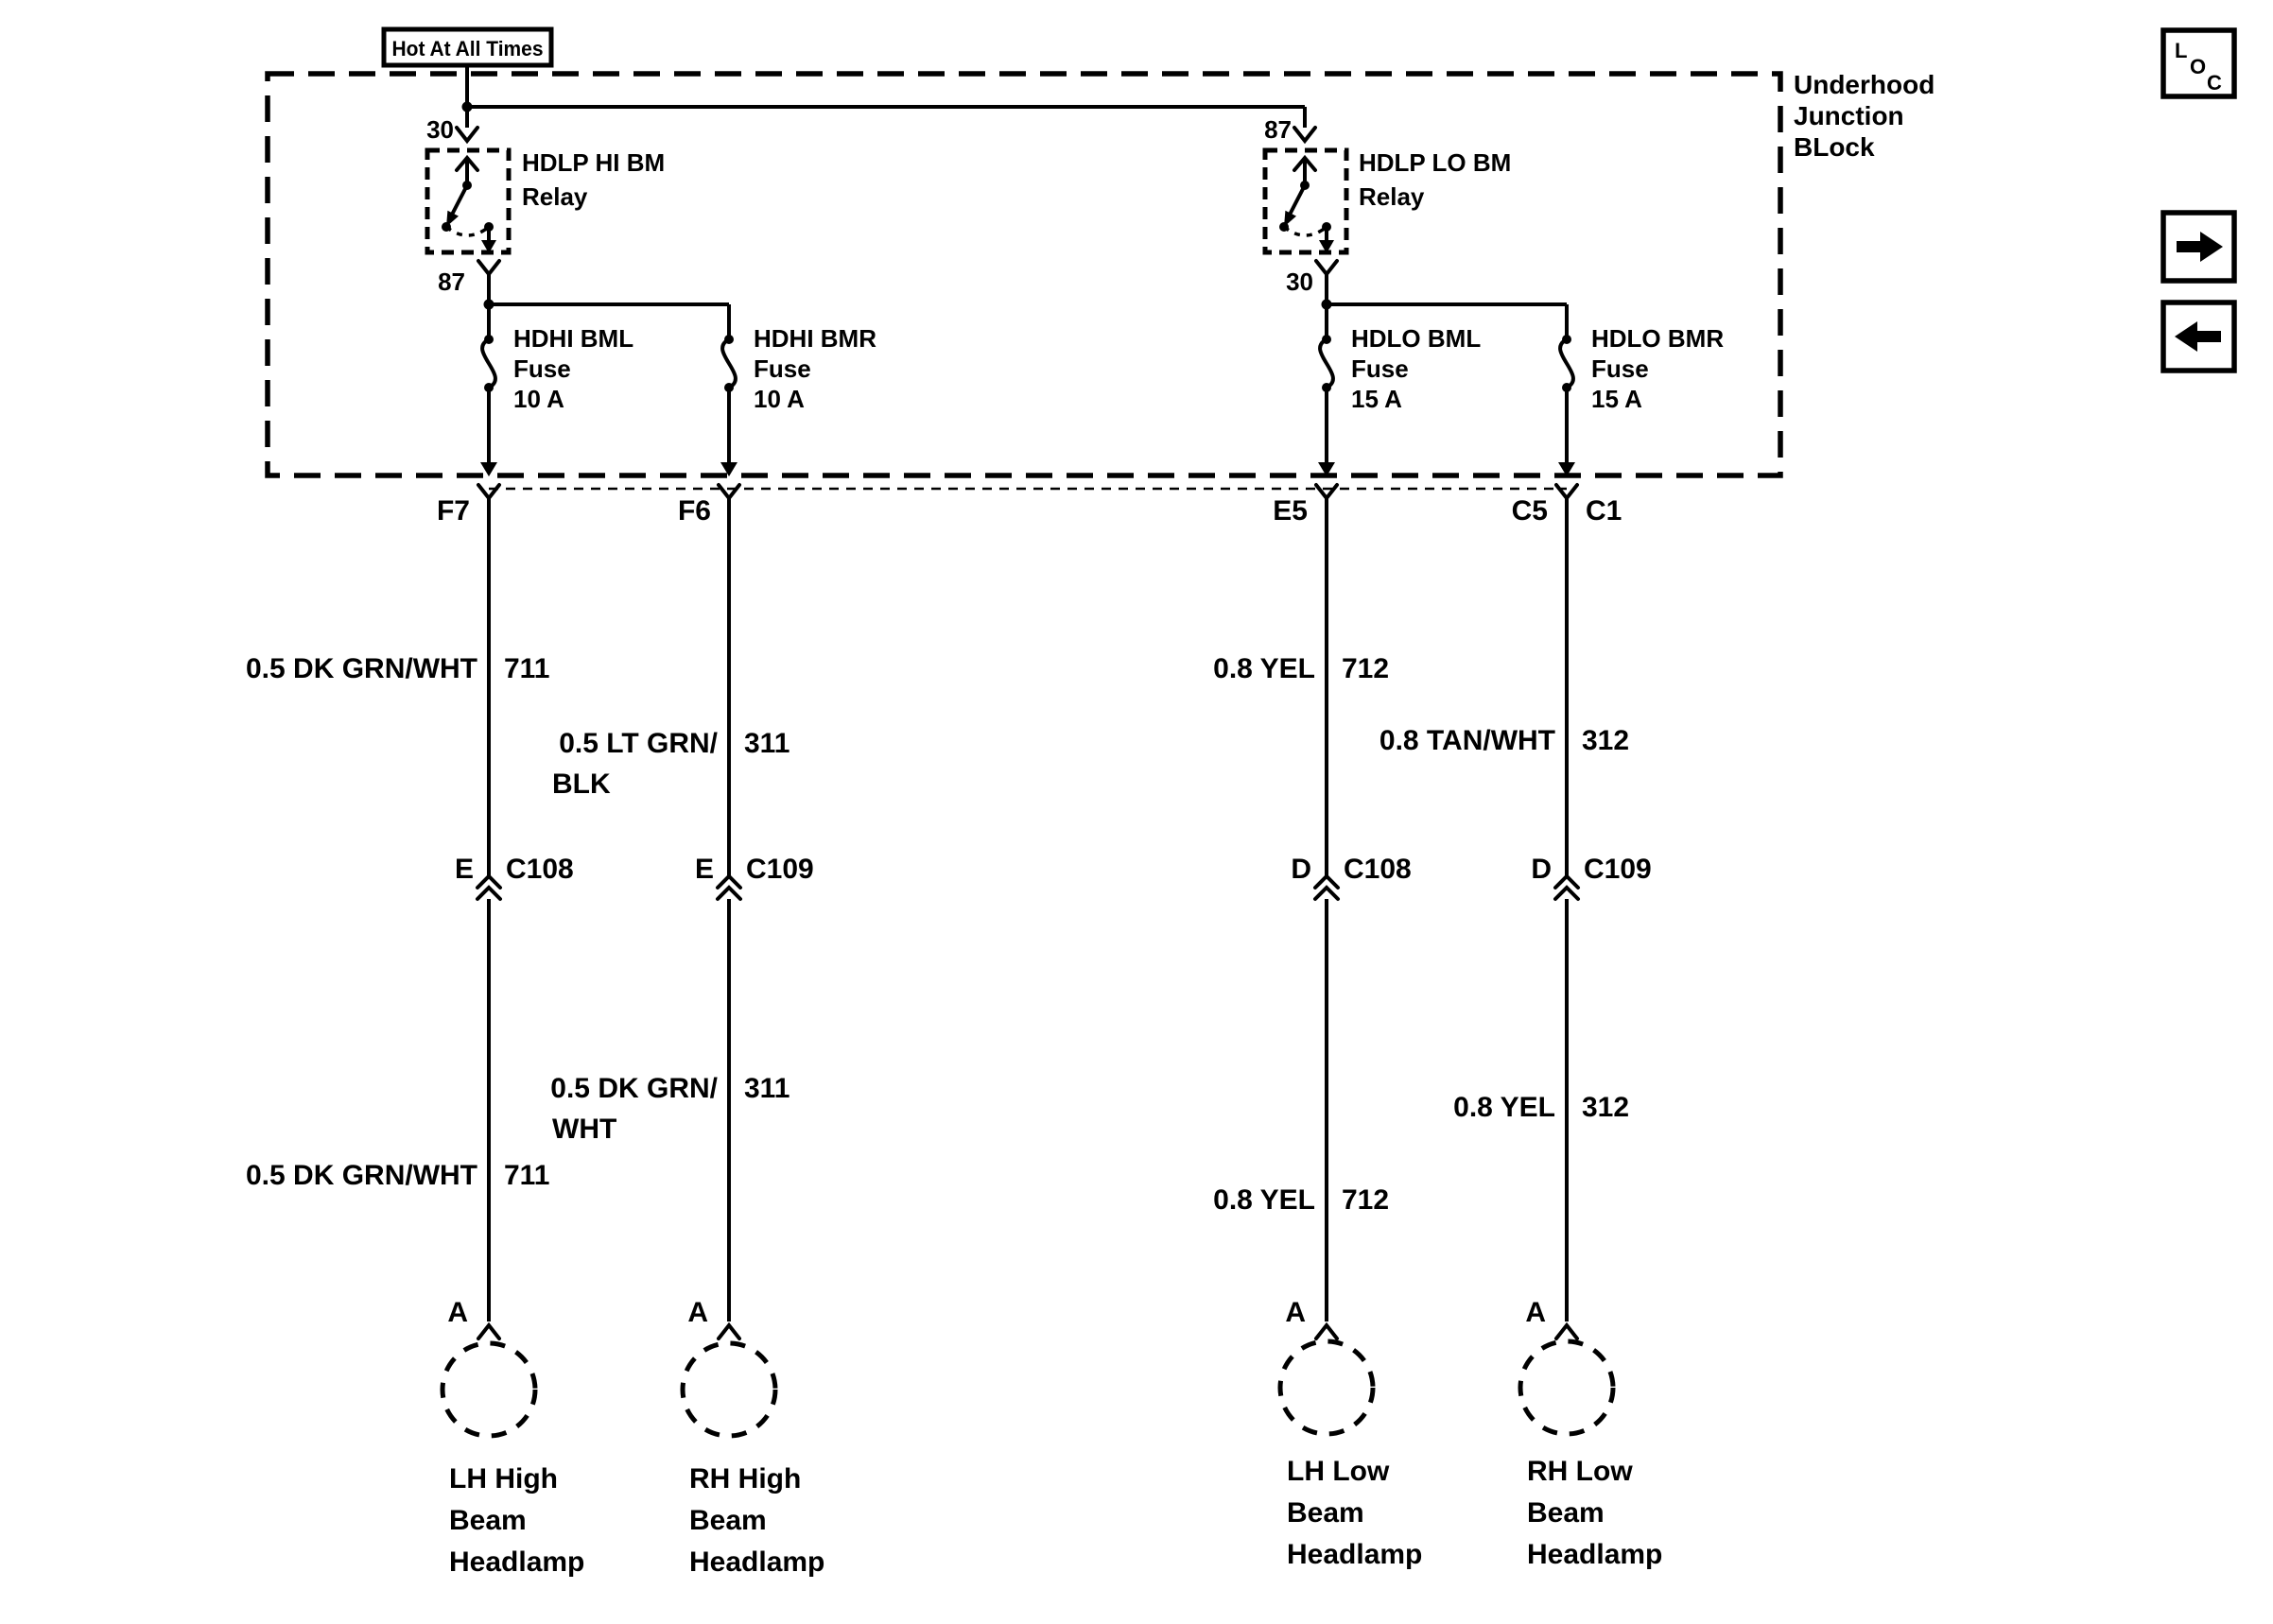 The image size is (2273, 1624). Describe the element at coordinates (1376, 399) in the screenshot. I see `fuse3-rating: 15 A` at that location.